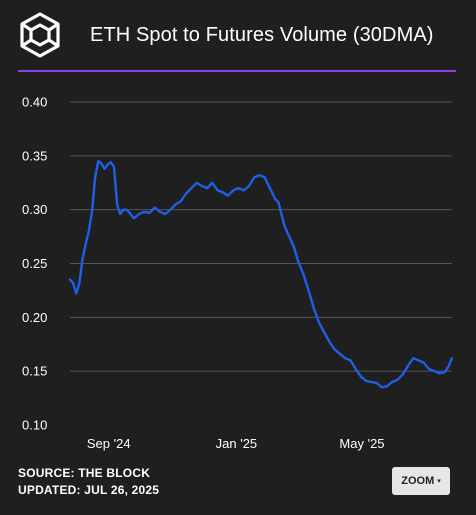 Image resolution: width=476 pixels, height=515 pixels. I want to click on chart-title: ETH Spot to Futures Volume (30DMA), so click(262, 35).